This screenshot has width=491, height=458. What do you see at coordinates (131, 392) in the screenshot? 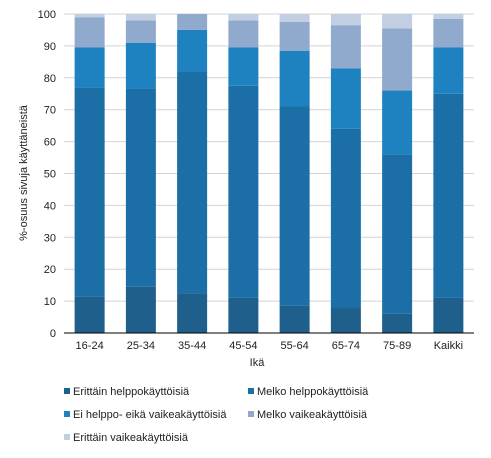
I see `legend-label: Erittäin helppokäyttöisiä` at bounding box center [131, 392].